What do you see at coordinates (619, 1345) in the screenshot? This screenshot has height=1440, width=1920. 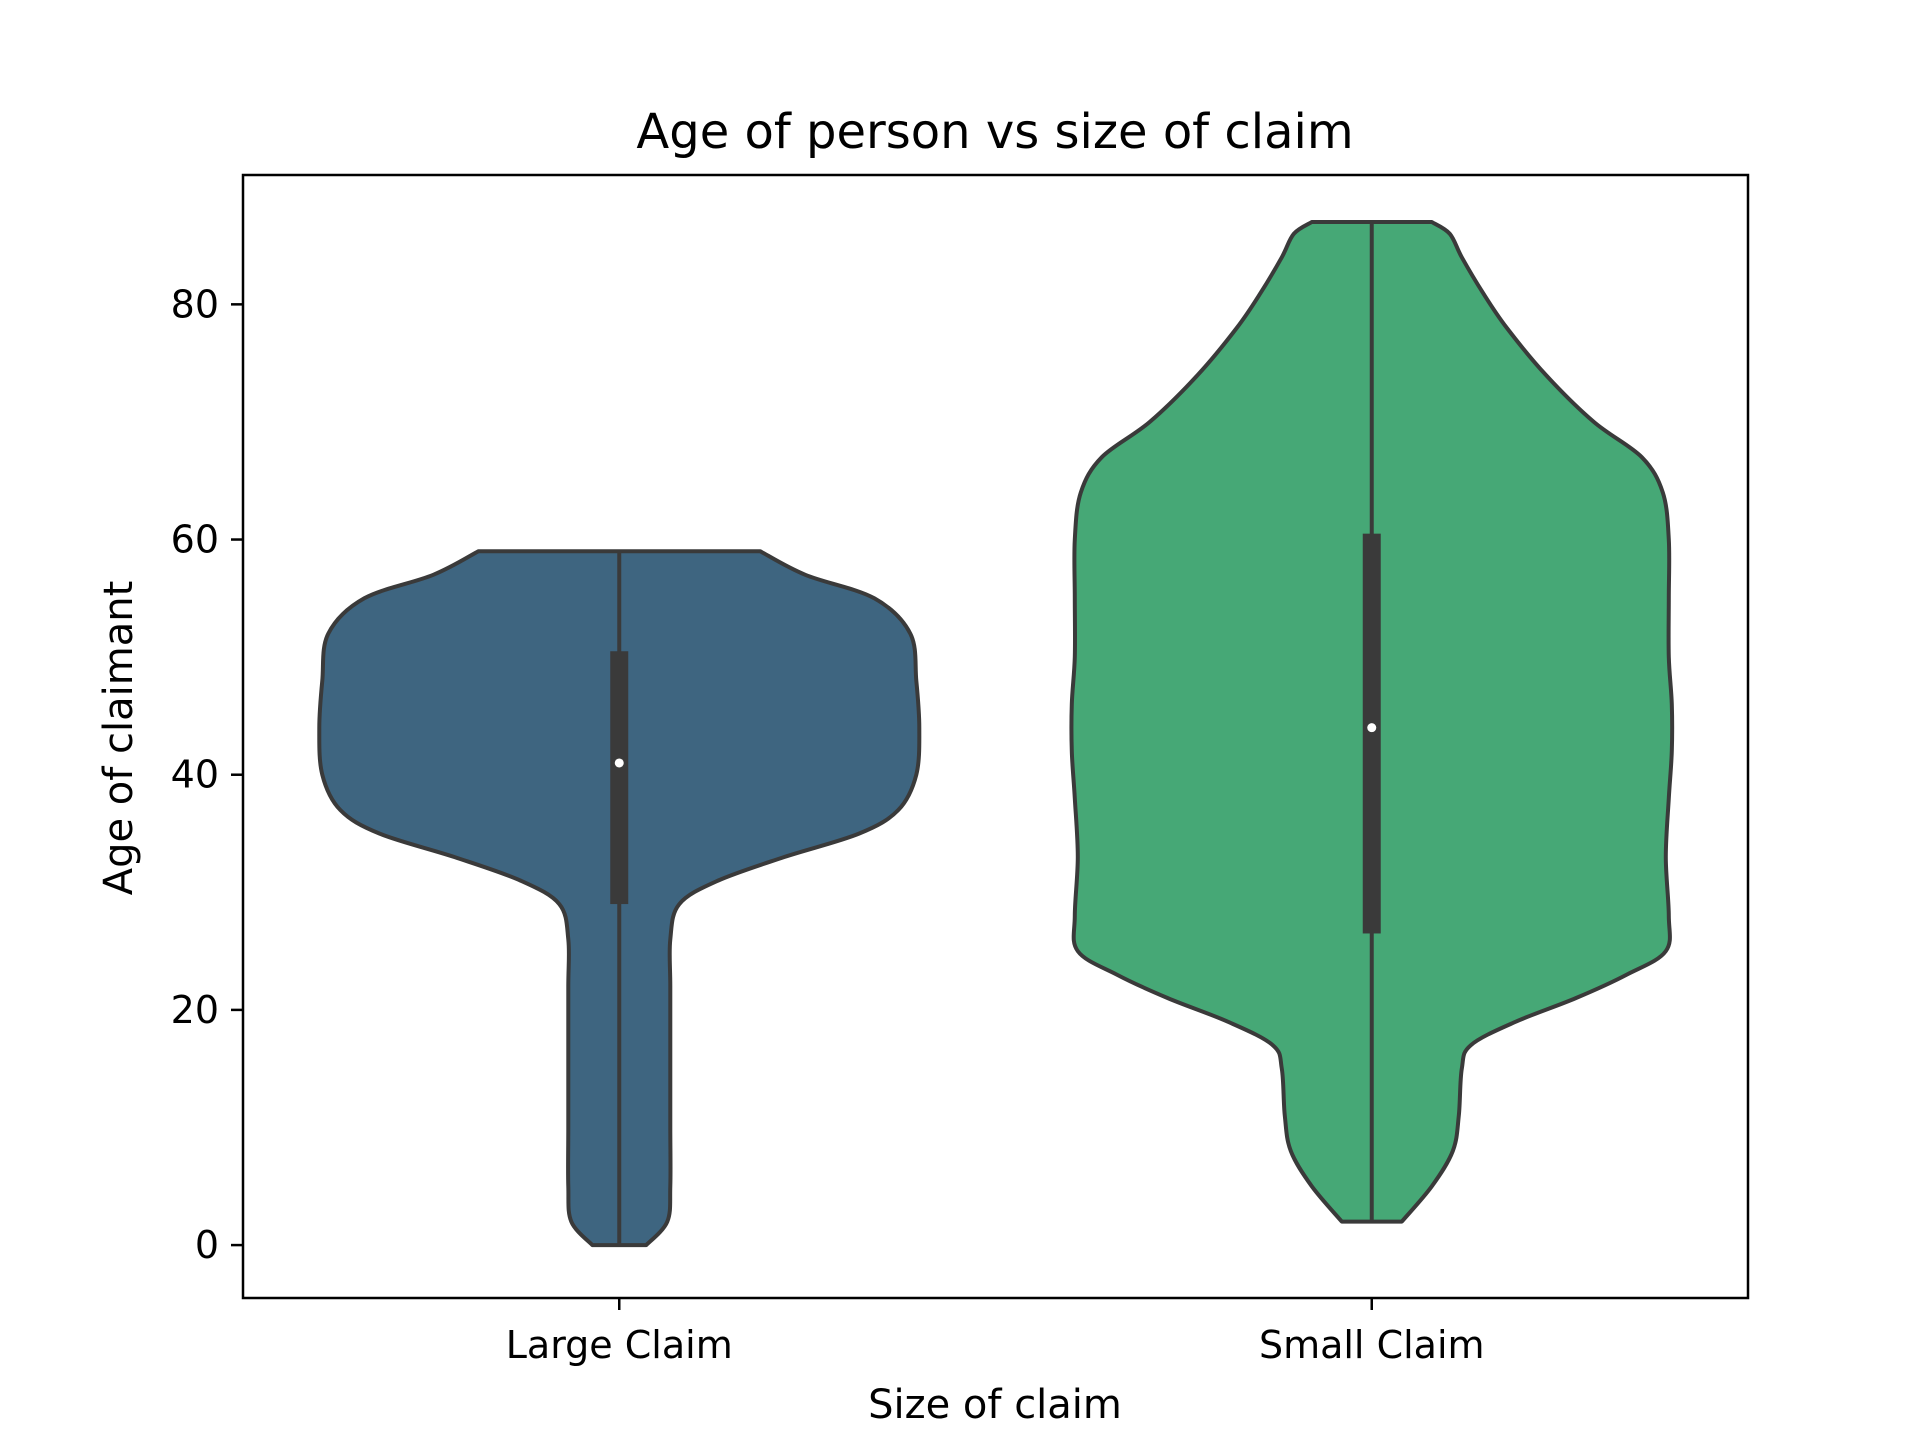 I see `x-tick-label-large-claim: Large Claim` at bounding box center [619, 1345].